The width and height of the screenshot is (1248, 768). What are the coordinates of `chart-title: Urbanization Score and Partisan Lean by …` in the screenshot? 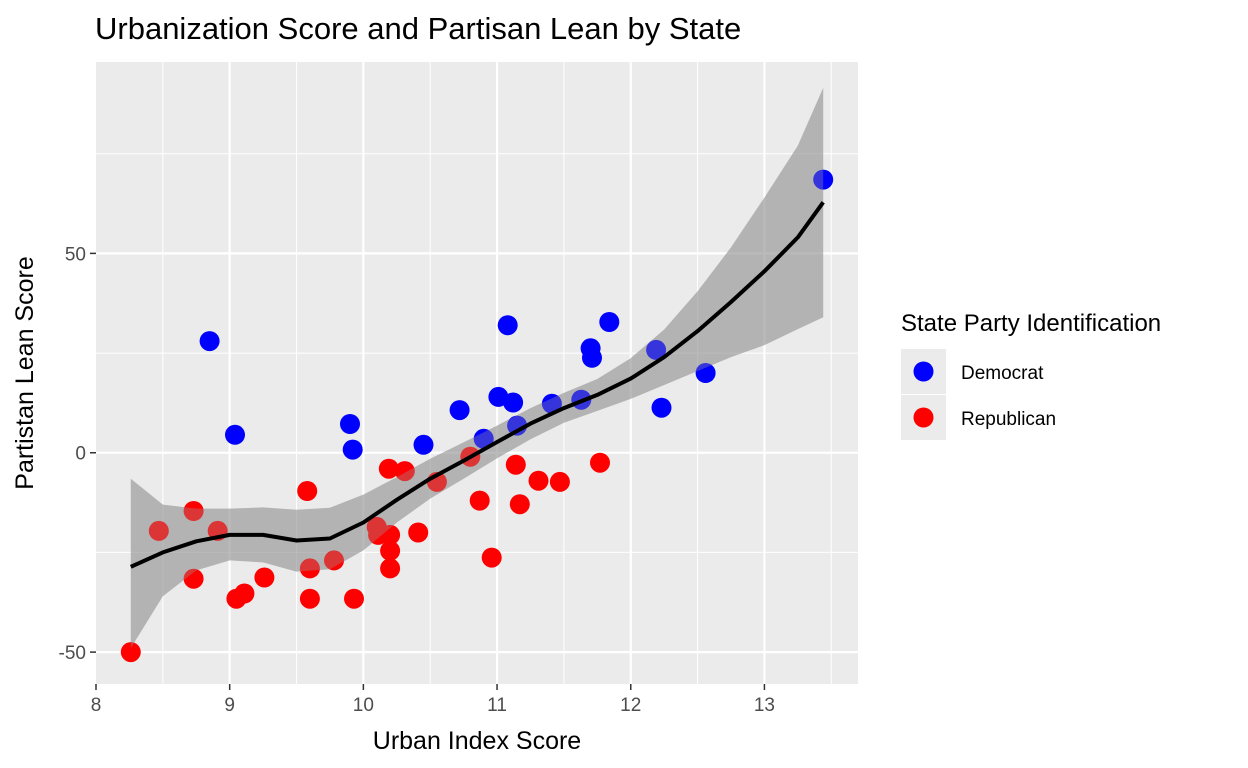 It's located at (418, 28).